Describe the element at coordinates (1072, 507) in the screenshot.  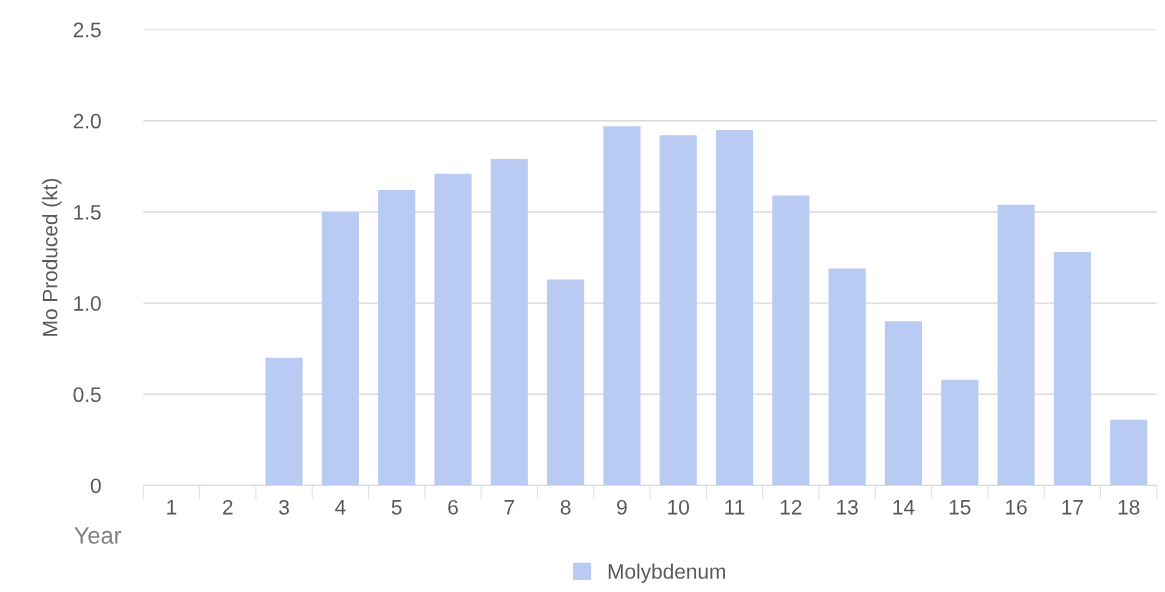
I see `x-tick-label: 17` at that location.